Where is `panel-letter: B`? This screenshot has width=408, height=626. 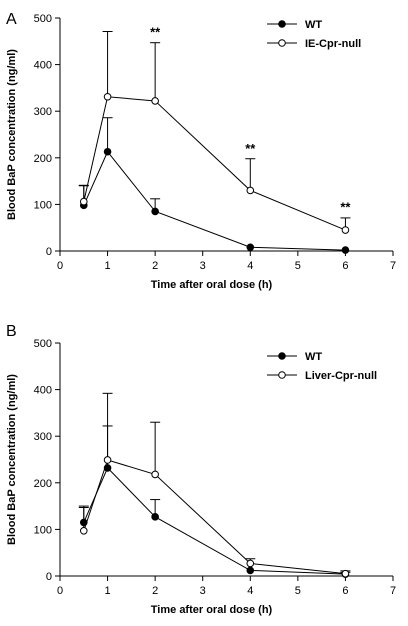
panel-letter: B is located at coordinates (11, 331).